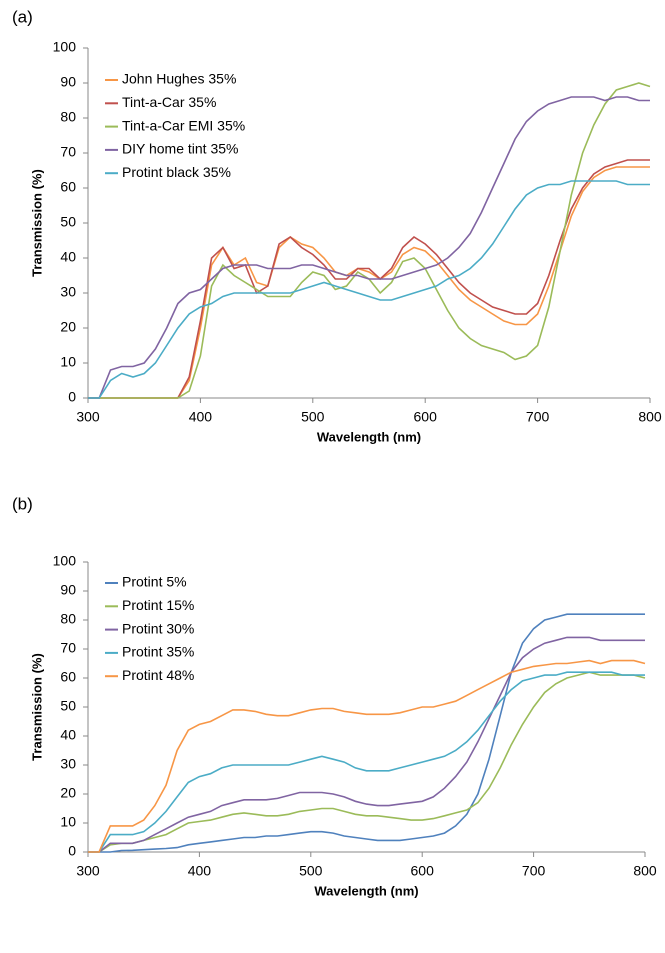  What do you see at coordinates (158, 628) in the screenshot?
I see `legend-label: Protint 30%` at bounding box center [158, 628].